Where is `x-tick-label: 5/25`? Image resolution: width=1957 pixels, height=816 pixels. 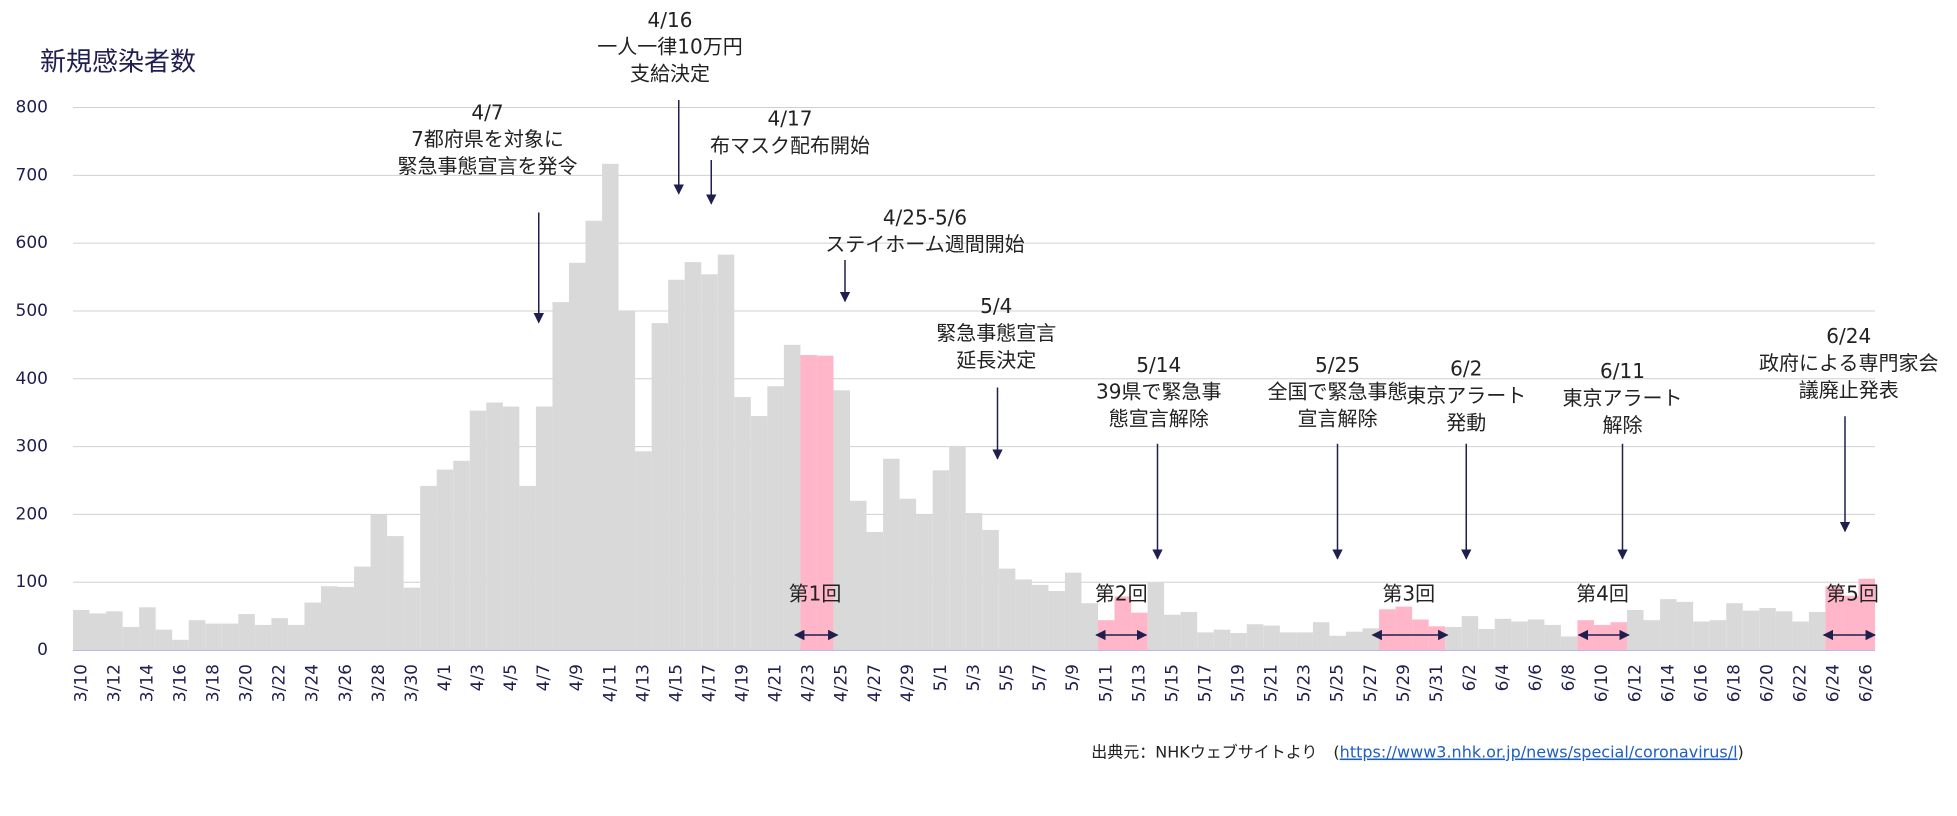 x-tick-label: 5/25 is located at coordinates (1338, 683).